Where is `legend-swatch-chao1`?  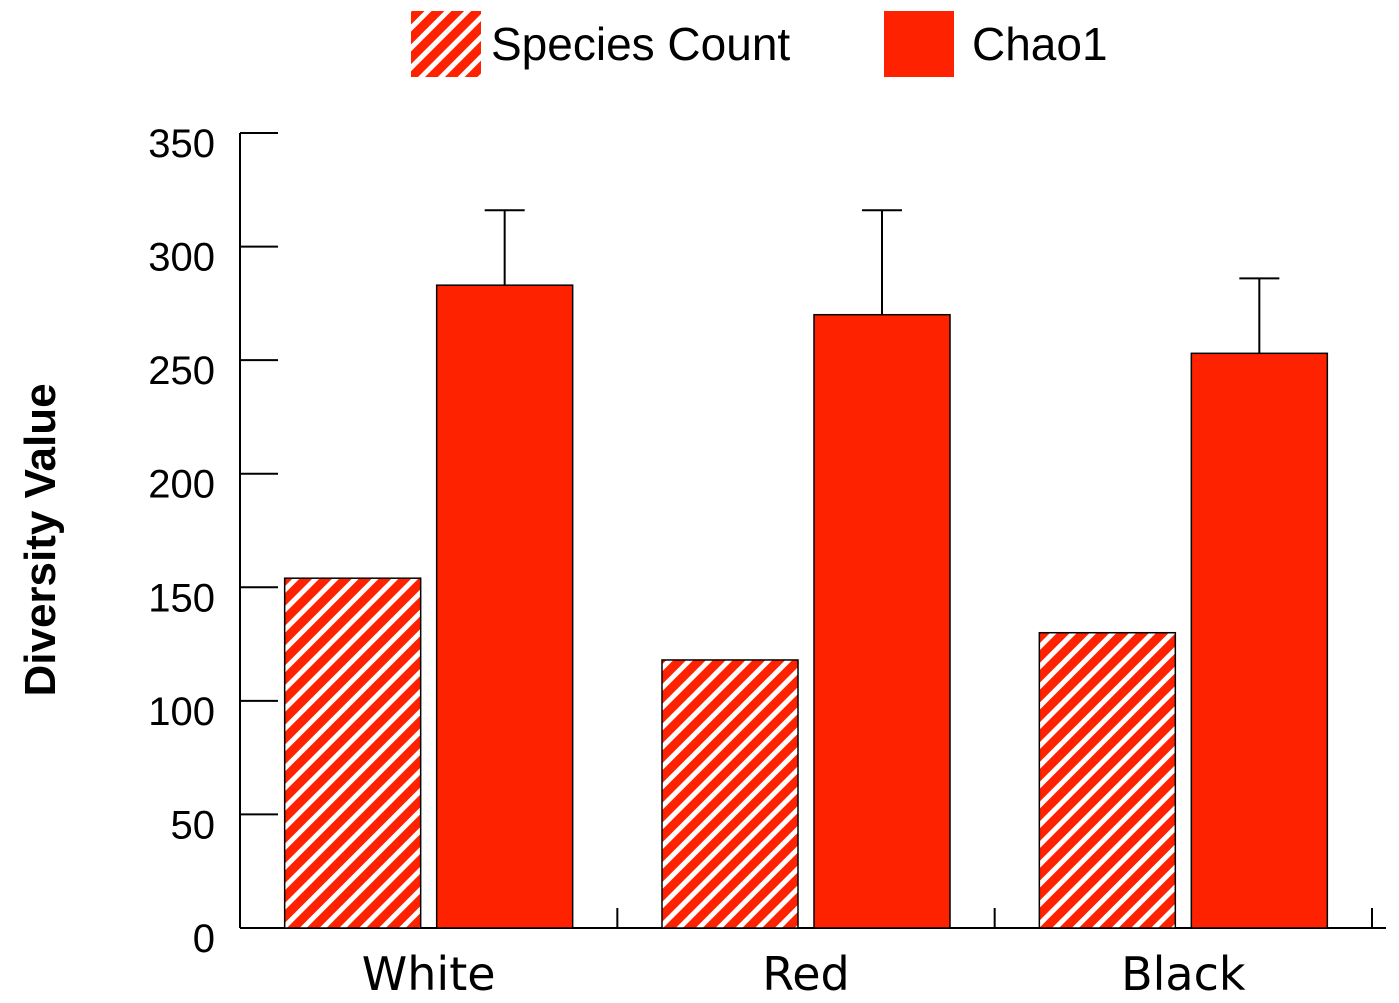 legend-swatch-chao1 is located at coordinates (919, 44).